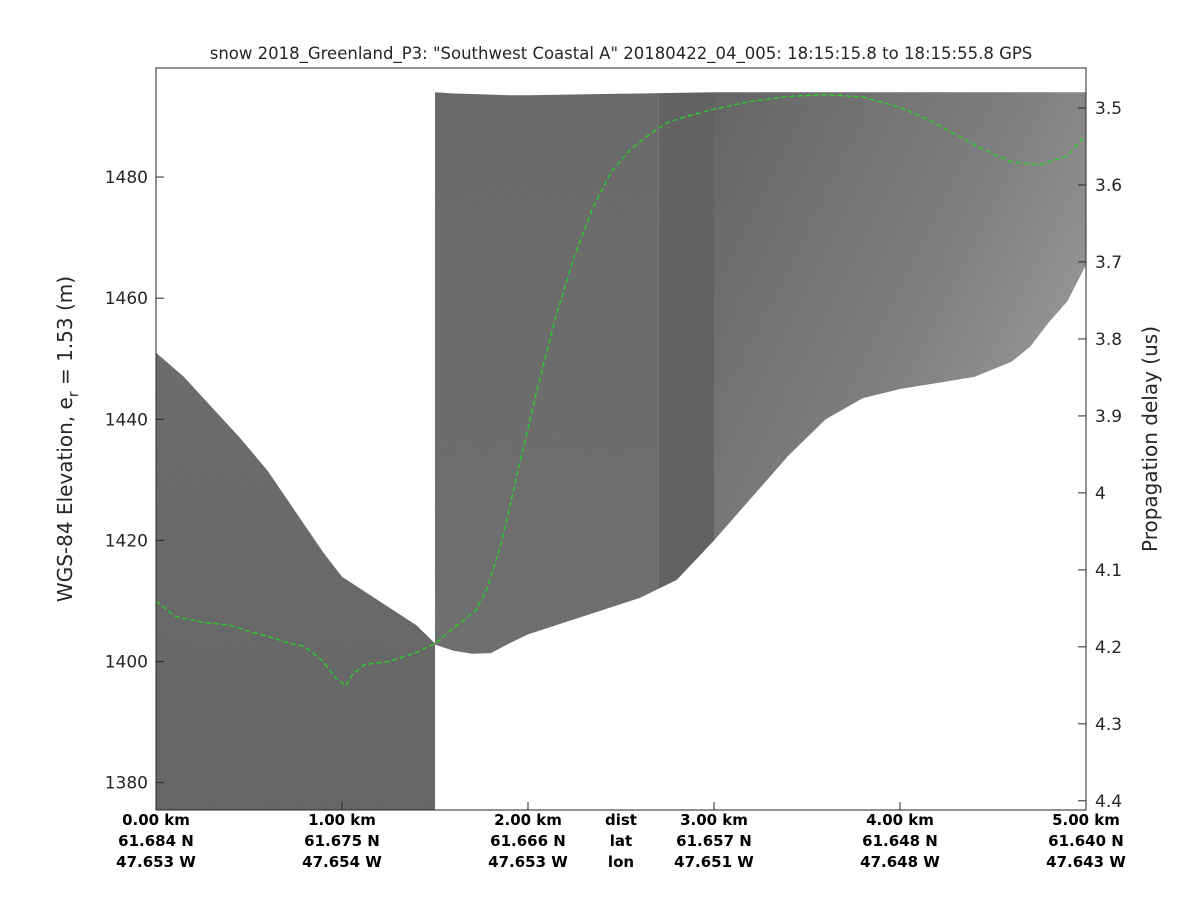  Describe the element at coordinates (295, 356) in the screenshot. I see `no-data-region-upper-left` at that location.